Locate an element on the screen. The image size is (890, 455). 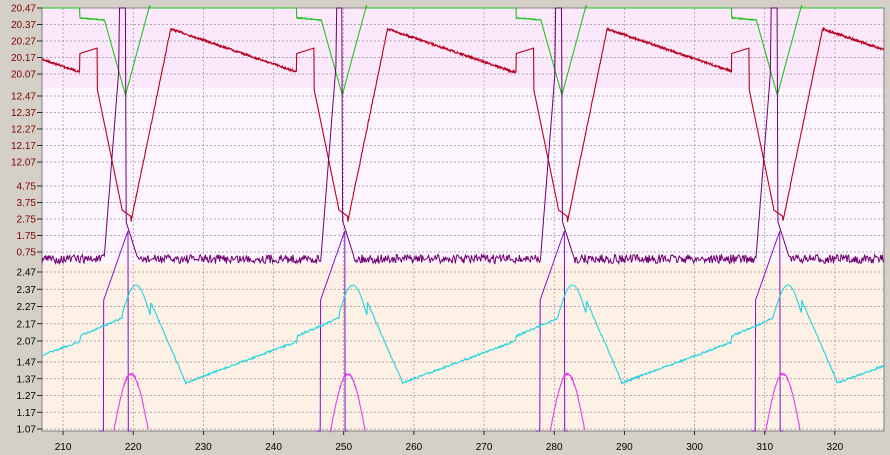
x-tick-label: 280 is located at coordinates (554, 447).